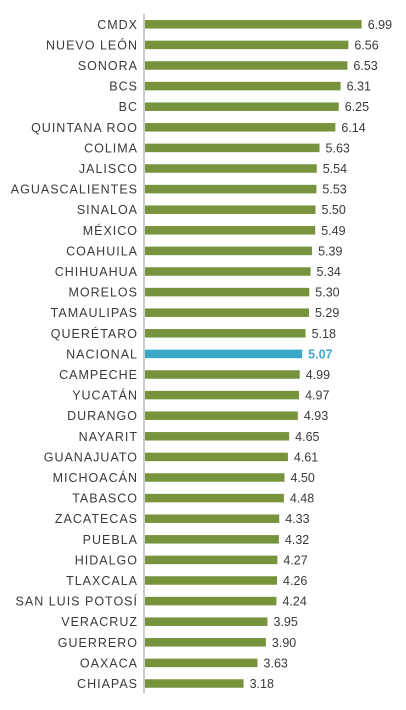 The height and width of the screenshot is (710, 406). Describe the element at coordinates (111, 148) in the screenshot. I see `category-label: COLIMA` at that location.